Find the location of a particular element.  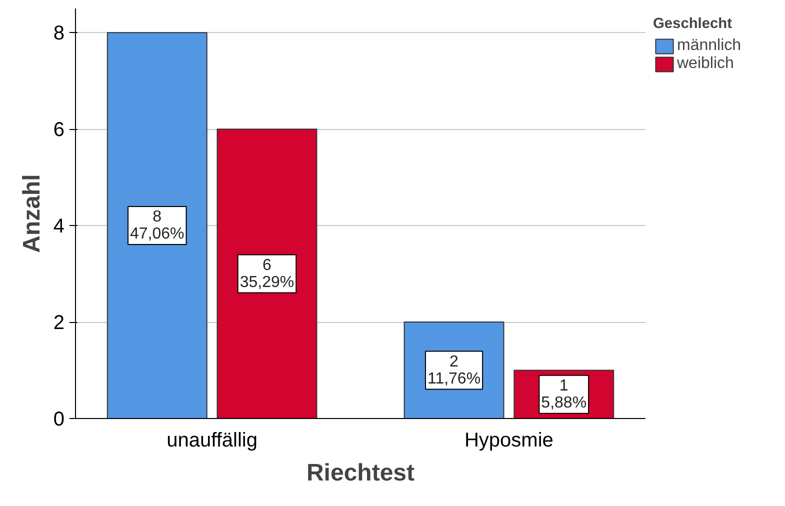

data-label: 8 47,06% is located at coordinates (157, 225).